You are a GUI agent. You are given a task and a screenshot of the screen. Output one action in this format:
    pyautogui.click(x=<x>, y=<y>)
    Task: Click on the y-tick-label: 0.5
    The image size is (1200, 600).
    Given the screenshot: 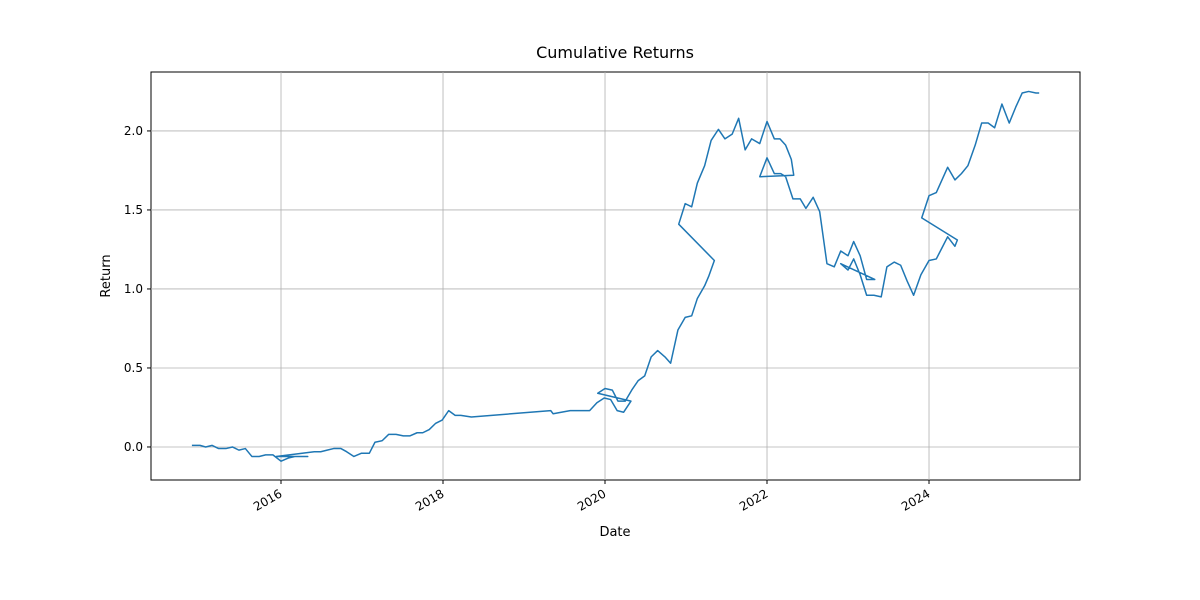 What is the action you would take?
    pyautogui.click(x=133, y=368)
    